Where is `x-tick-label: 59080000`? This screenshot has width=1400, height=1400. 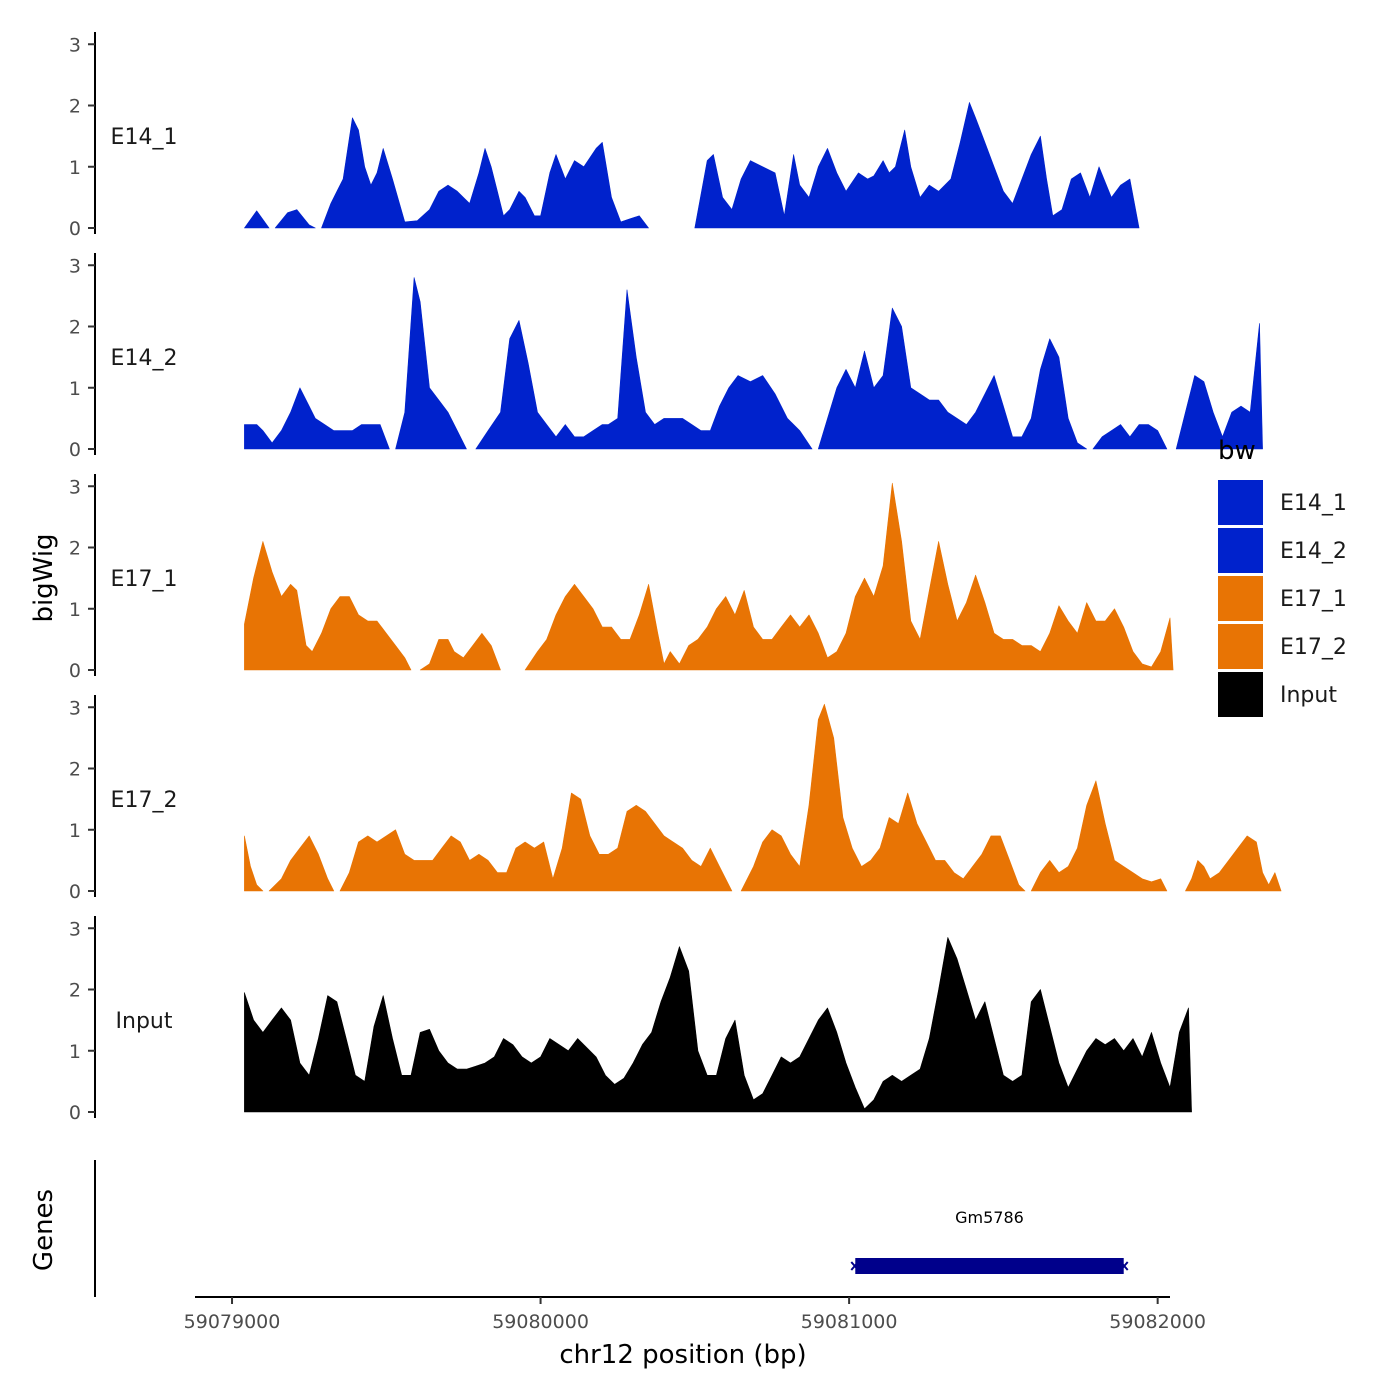
x-tick-label: 59080000 is located at coordinates (540, 1322).